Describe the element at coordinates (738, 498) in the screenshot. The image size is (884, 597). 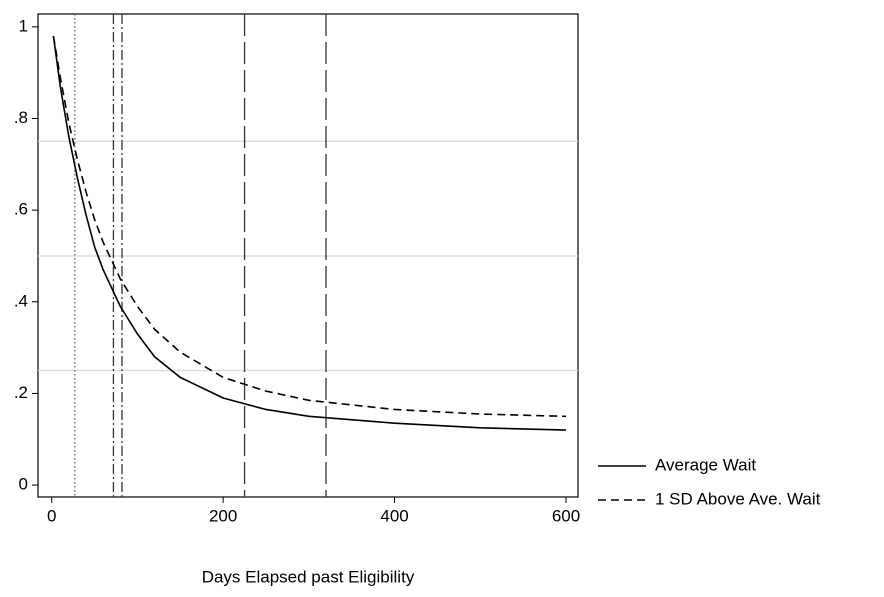
I see `legend-label: 1 SD Above Ave. Wait` at that location.